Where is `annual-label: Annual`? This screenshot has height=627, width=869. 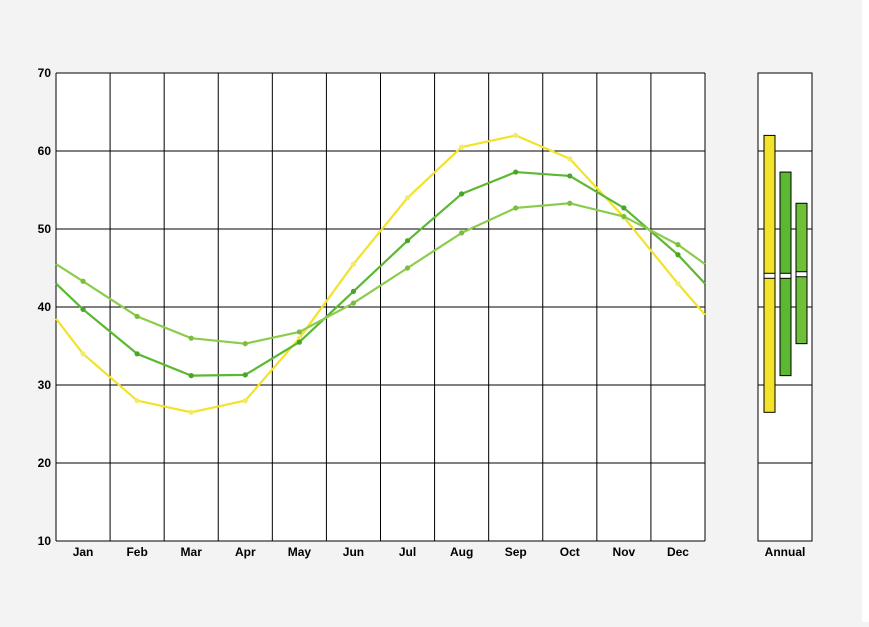 annual-label: Annual is located at coordinates (785, 552).